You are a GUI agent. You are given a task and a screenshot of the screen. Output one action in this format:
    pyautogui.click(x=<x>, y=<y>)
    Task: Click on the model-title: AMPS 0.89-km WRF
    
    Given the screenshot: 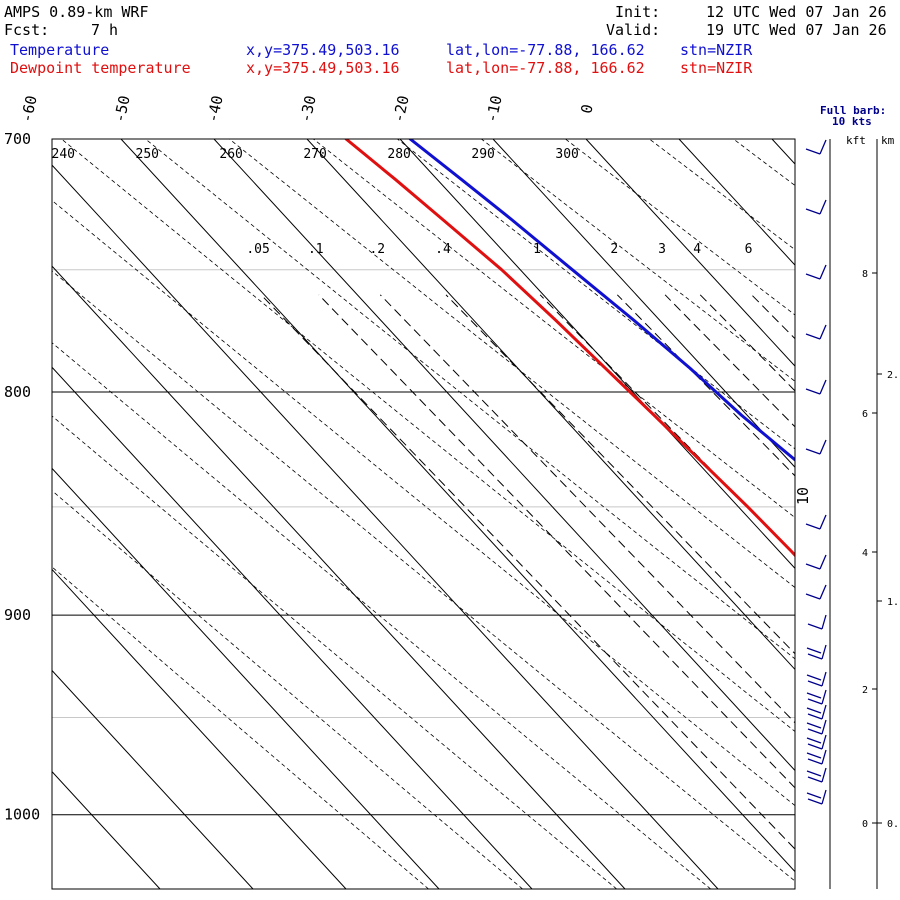 What is the action you would take?
    pyautogui.click(x=76, y=12)
    